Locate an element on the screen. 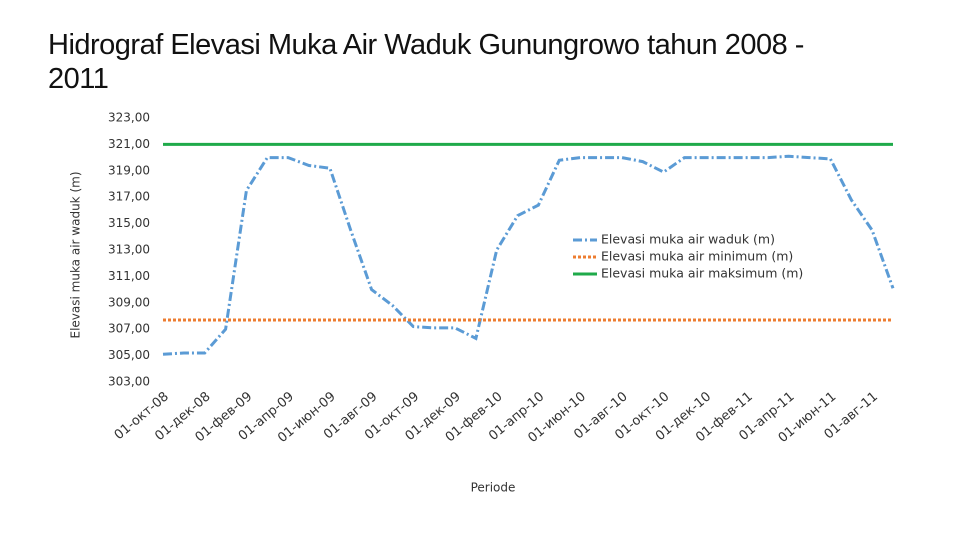 This screenshot has height=540, width=960. y-tick-label: 315,00 is located at coordinates (129, 223).